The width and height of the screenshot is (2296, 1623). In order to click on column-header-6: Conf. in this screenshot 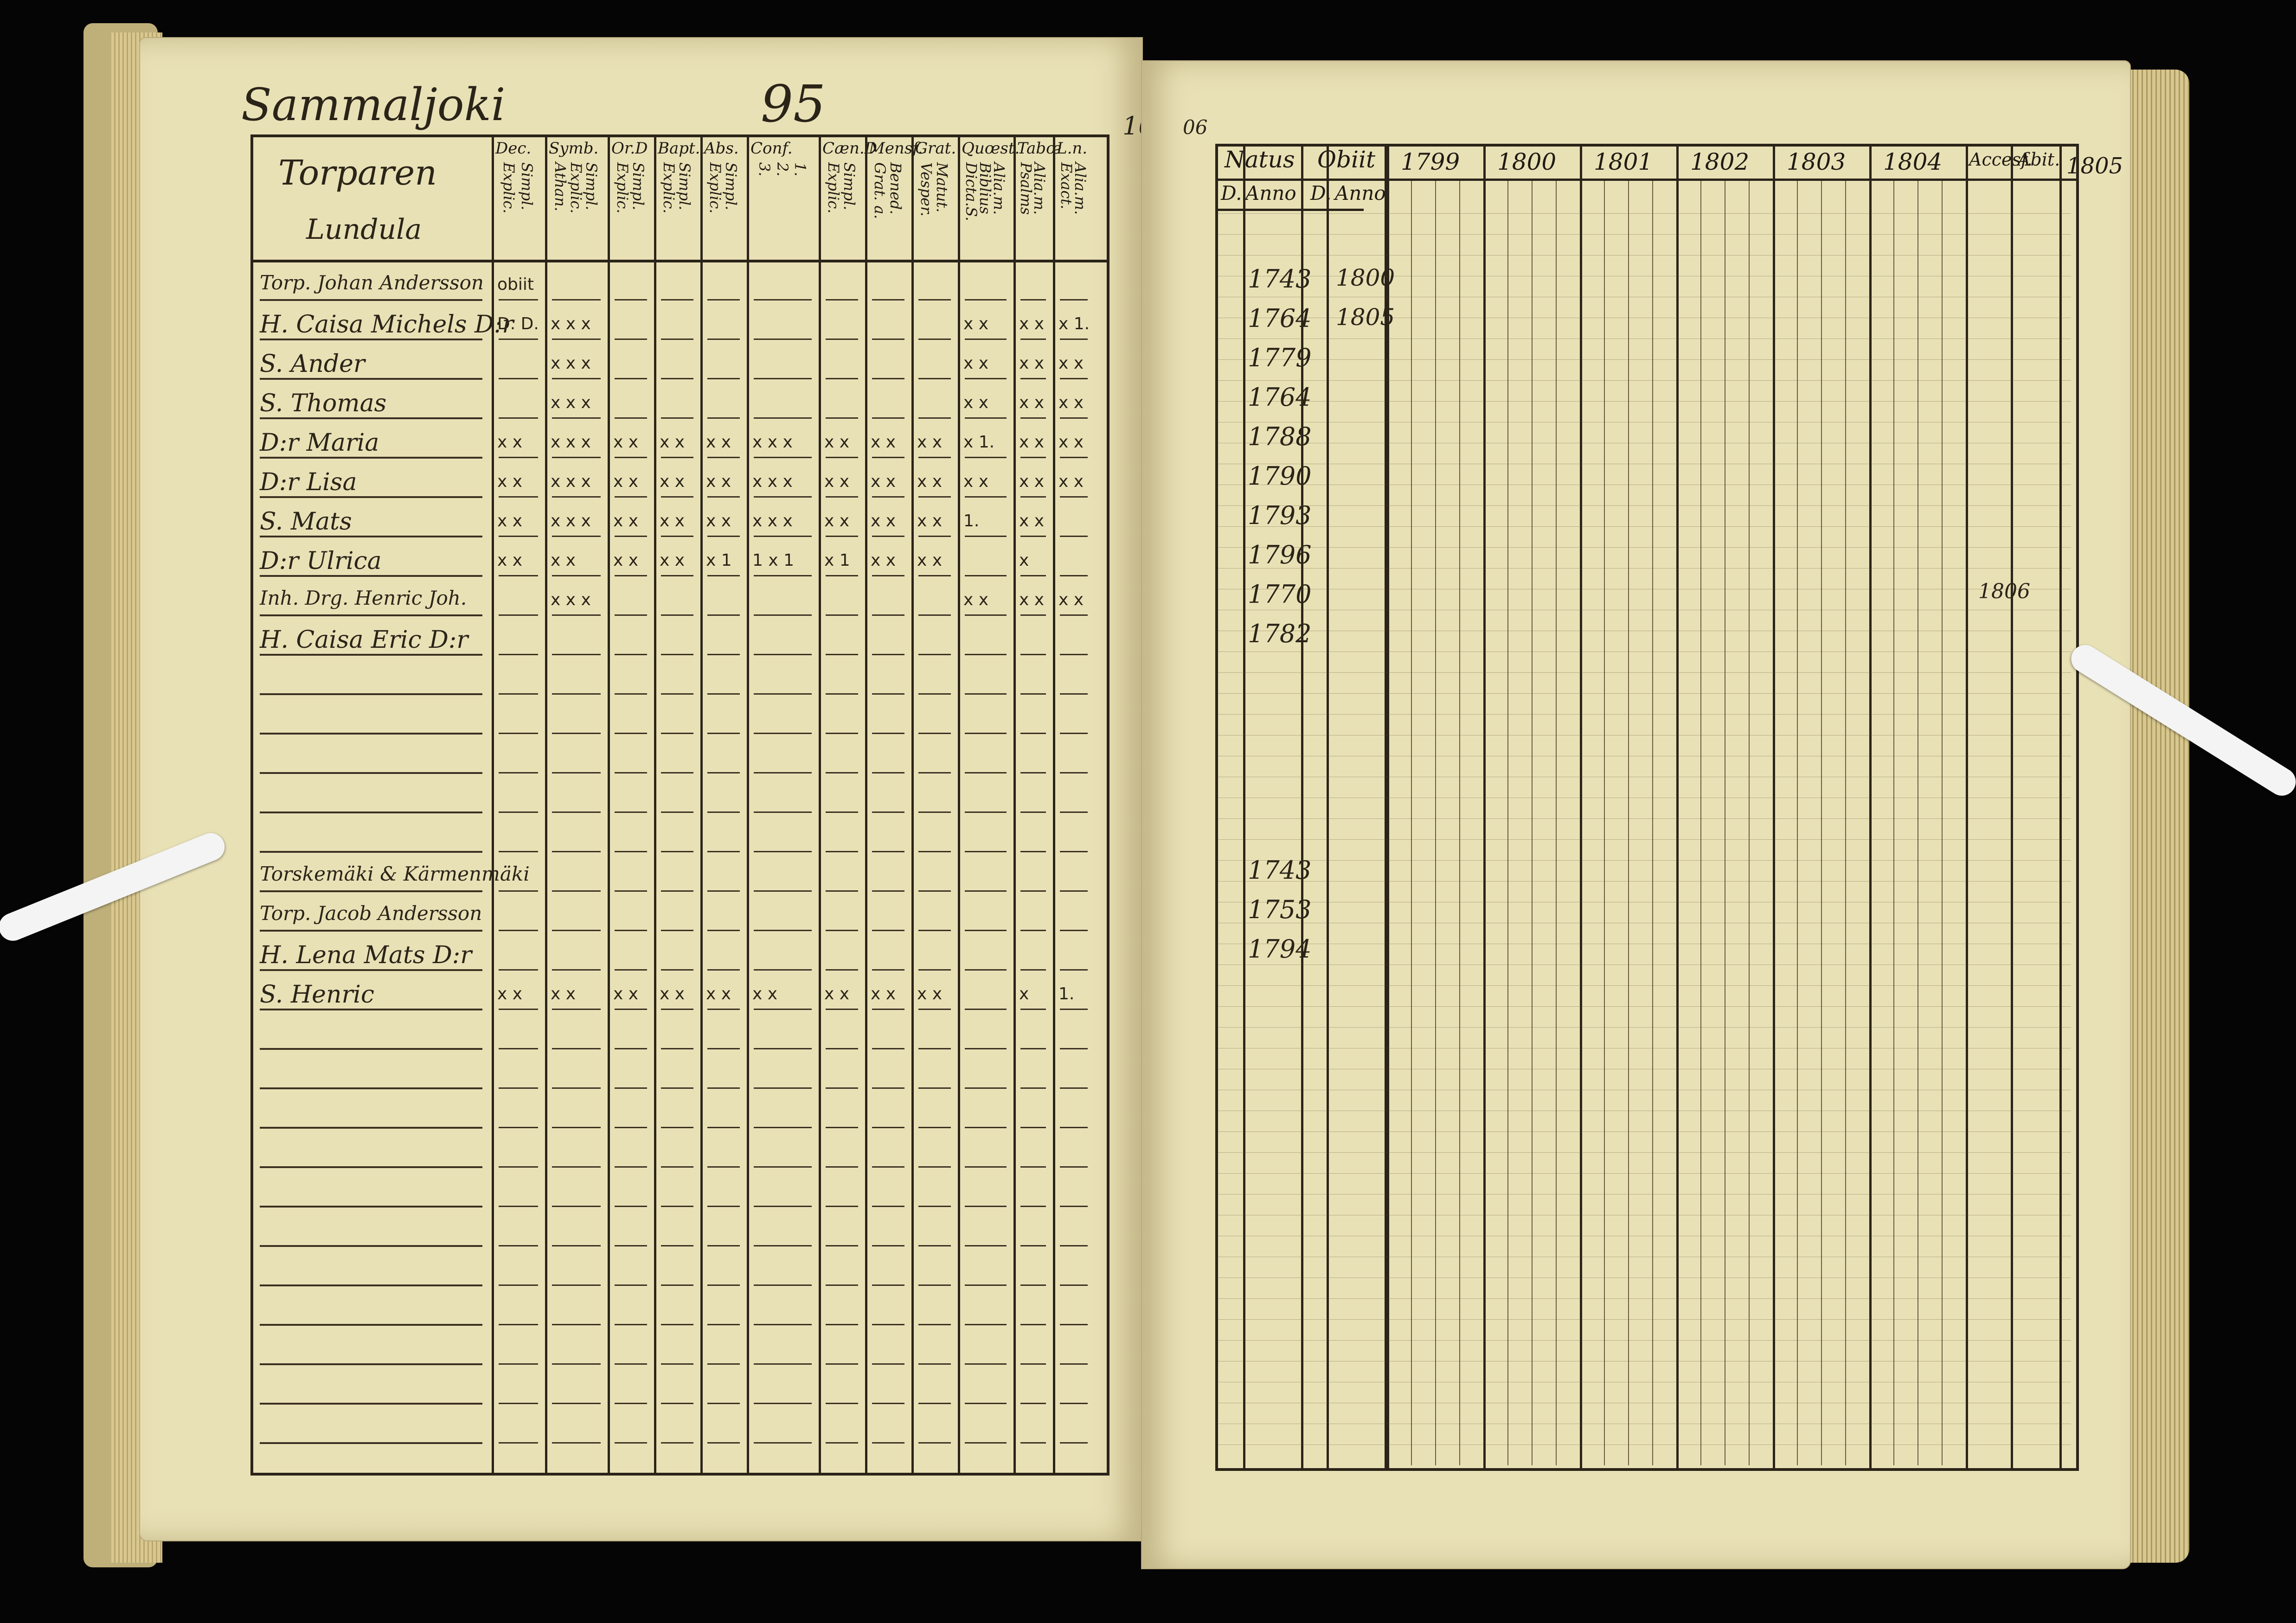, I will do `click(771, 148)`.